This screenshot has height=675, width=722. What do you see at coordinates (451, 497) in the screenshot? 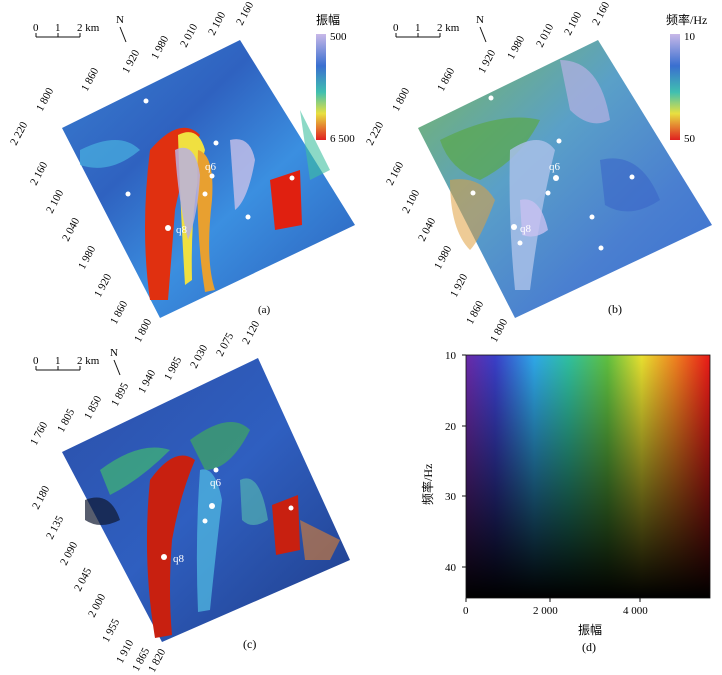
I see `y-tick: 30` at bounding box center [451, 497].